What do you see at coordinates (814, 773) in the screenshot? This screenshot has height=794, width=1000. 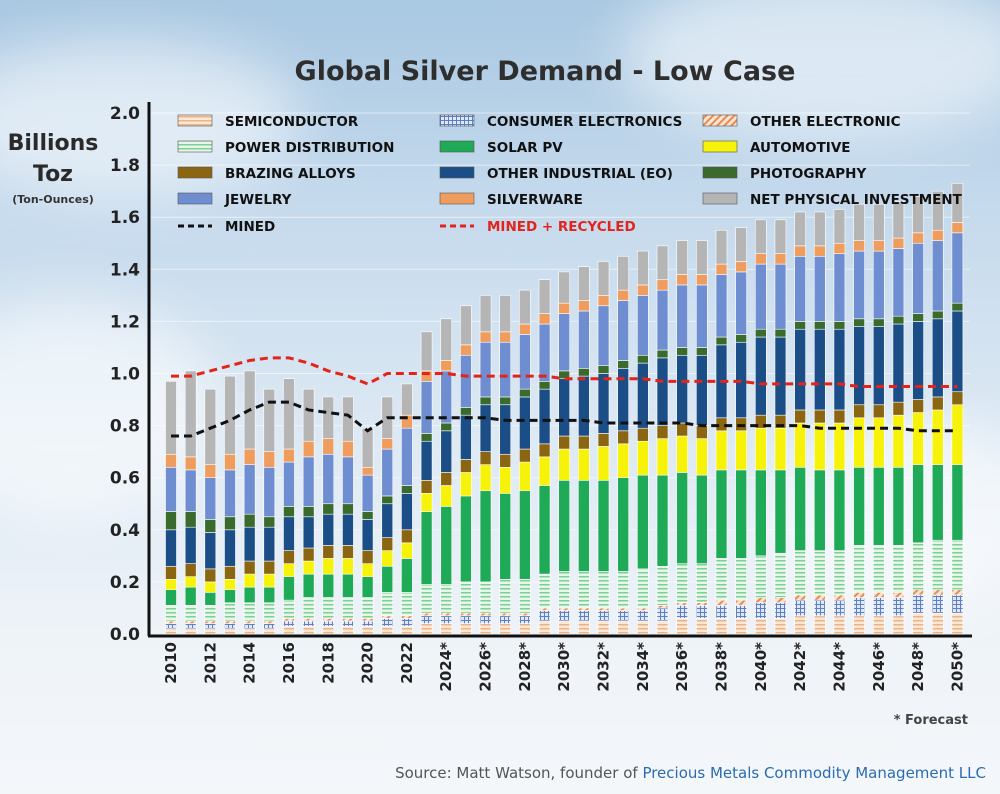 I see `source-organization: Precious Metals Commodity Management LLC` at bounding box center [814, 773].